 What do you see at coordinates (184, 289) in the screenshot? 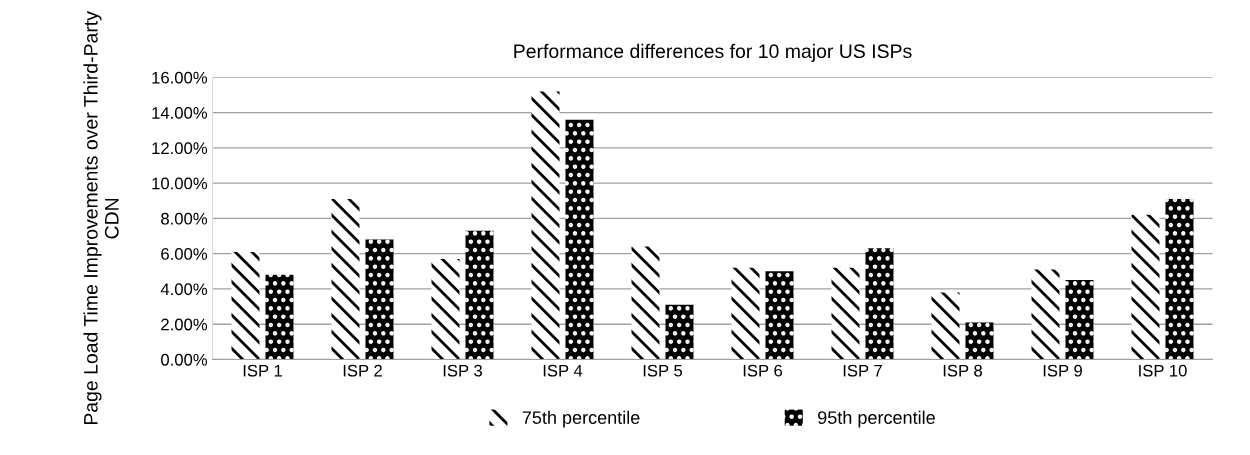
I see `y-tick-label: 4.00%` at bounding box center [184, 289].